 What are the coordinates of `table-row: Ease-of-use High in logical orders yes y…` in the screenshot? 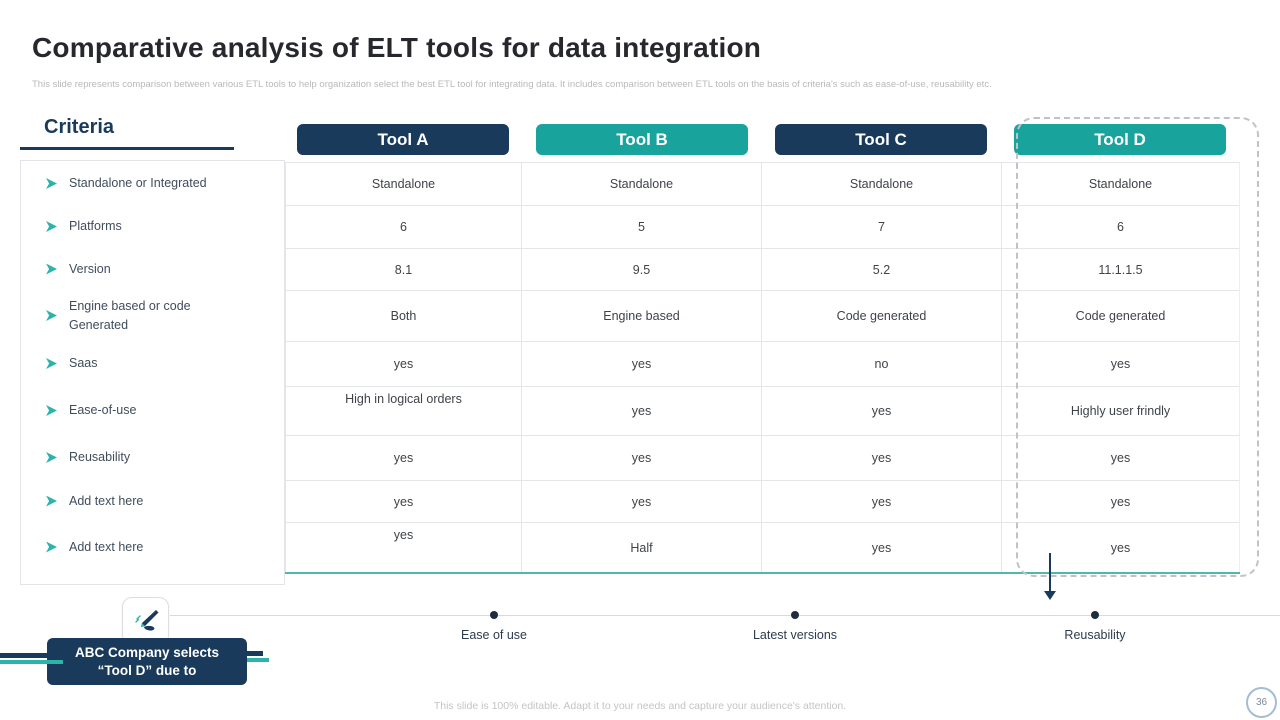 It's located at (630, 410).